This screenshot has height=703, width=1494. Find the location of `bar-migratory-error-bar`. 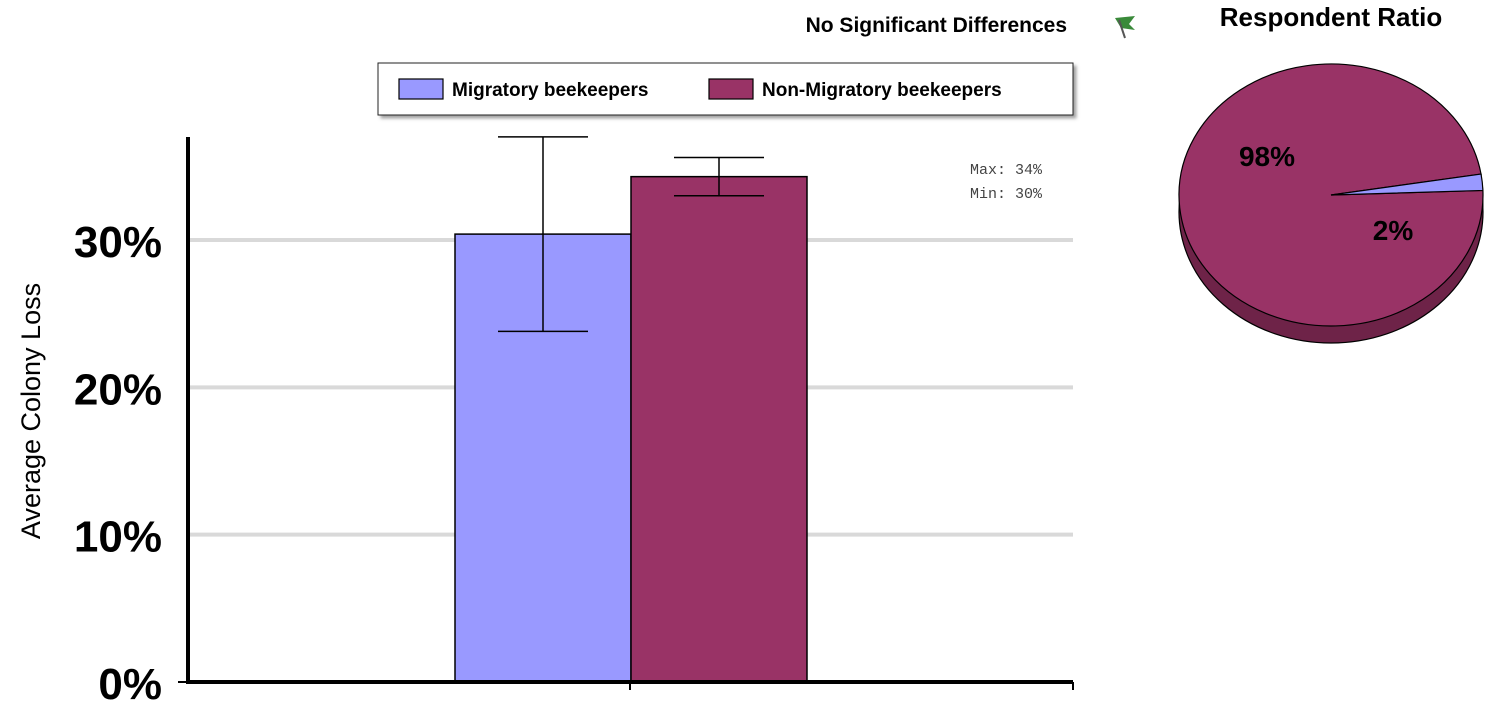

bar-migratory-error-bar is located at coordinates (543, 234).